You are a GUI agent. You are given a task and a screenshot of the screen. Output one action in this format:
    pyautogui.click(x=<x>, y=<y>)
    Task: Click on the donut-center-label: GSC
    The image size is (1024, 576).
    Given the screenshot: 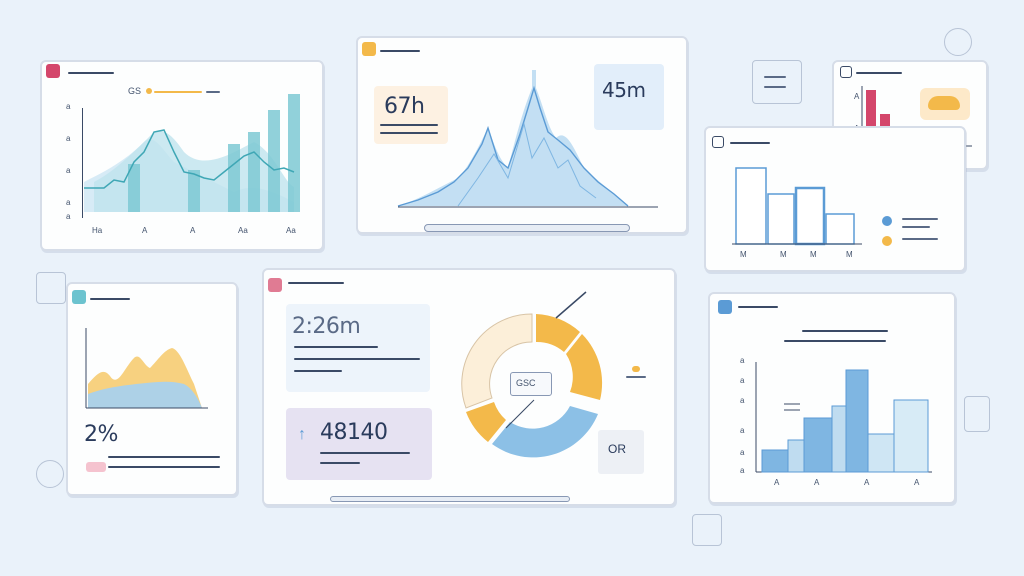 What is the action you would take?
    pyautogui.click(x=526, y=383)
    